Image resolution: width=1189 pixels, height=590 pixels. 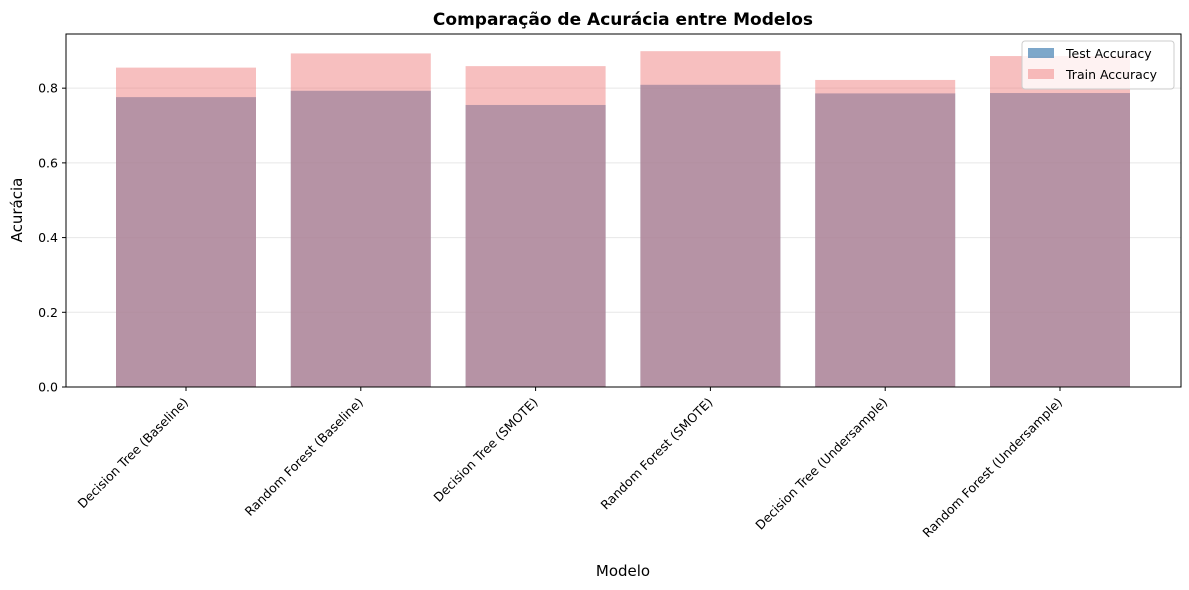 What do you see at coordinates (48, 162) in the screenshot?
I see `y-tick-label: 0.6` at bounding box center [48, 162].